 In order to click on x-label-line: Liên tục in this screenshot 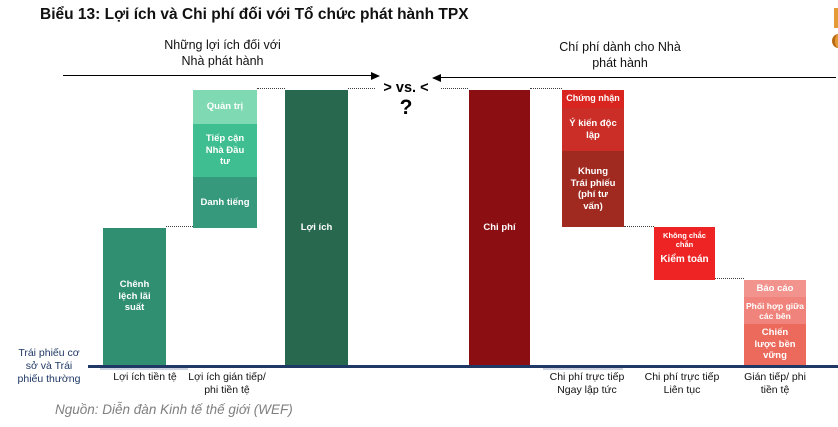, I will do `click(682, 390)`.